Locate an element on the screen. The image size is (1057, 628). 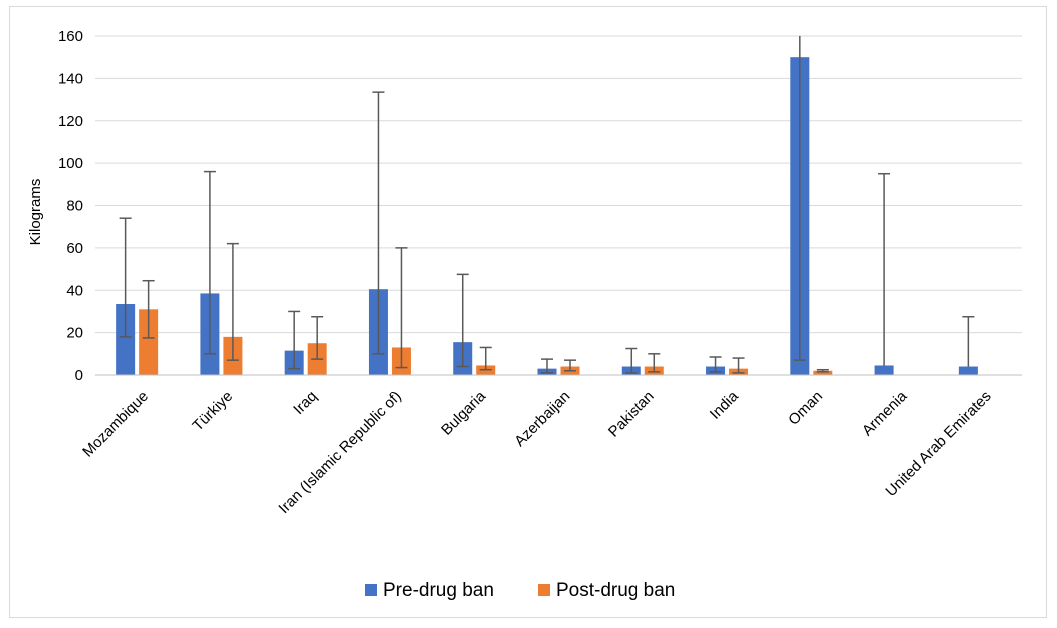
legend-swatch-post-drug-ban is located at coordinates (544, 590).